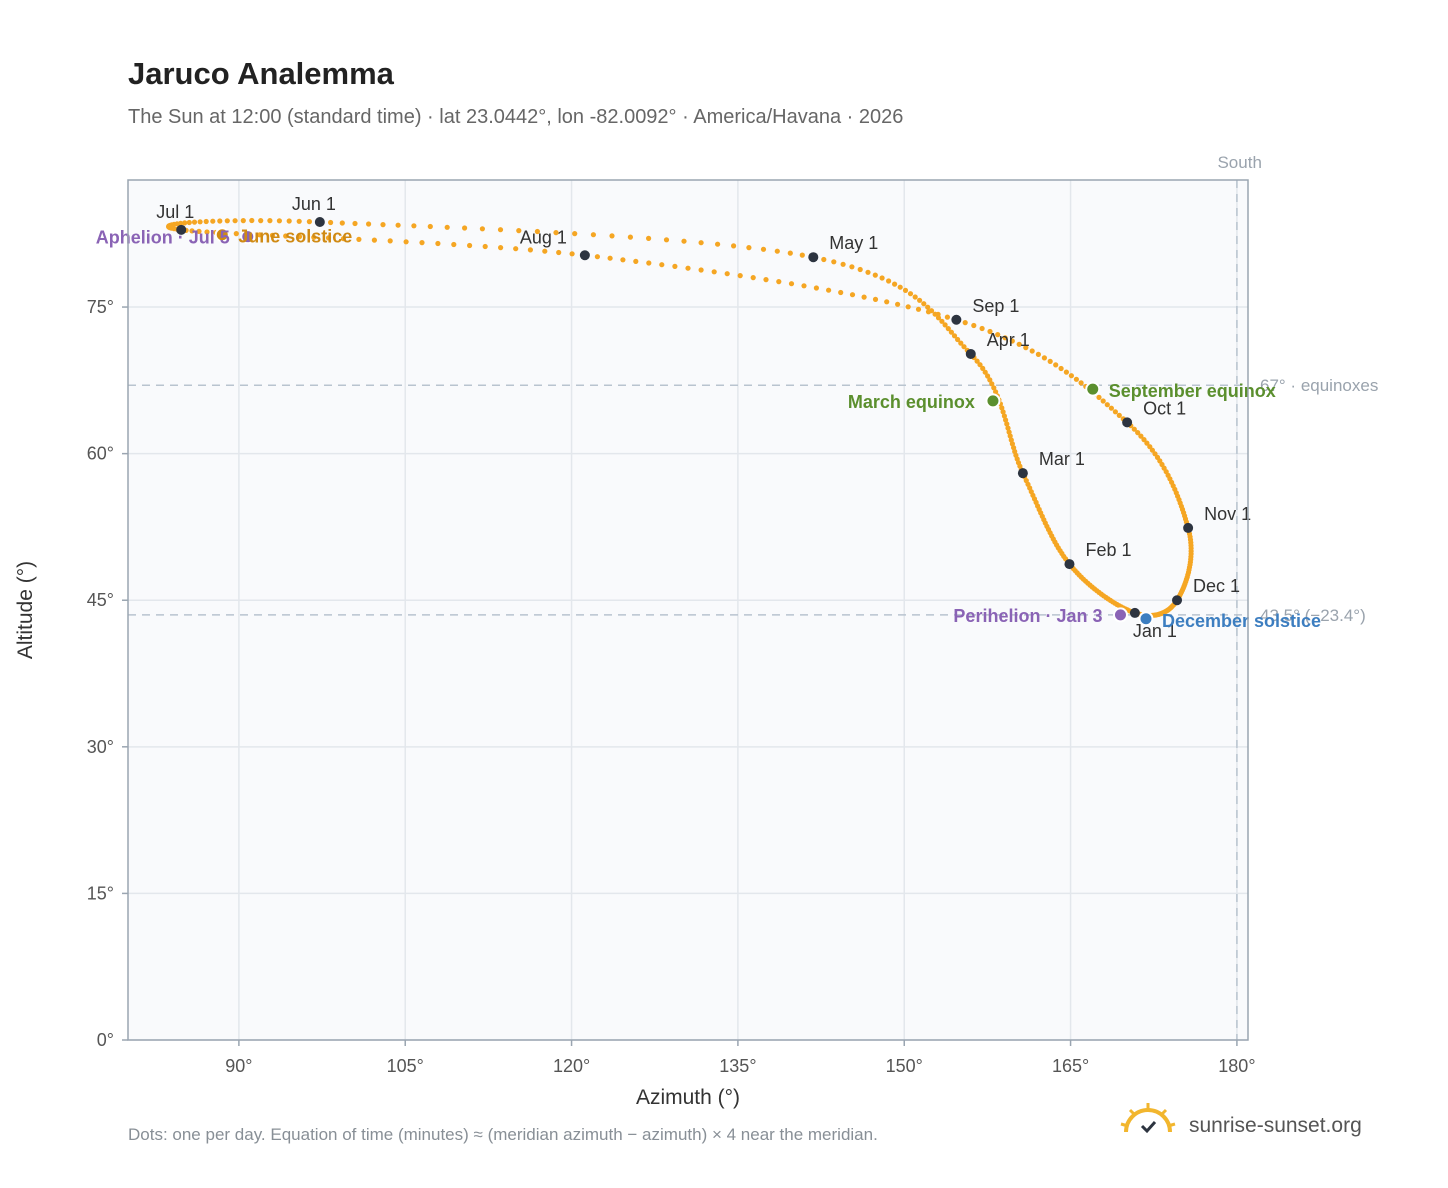  I want to click on x-tick-label: 90°, so click(238, 1066).